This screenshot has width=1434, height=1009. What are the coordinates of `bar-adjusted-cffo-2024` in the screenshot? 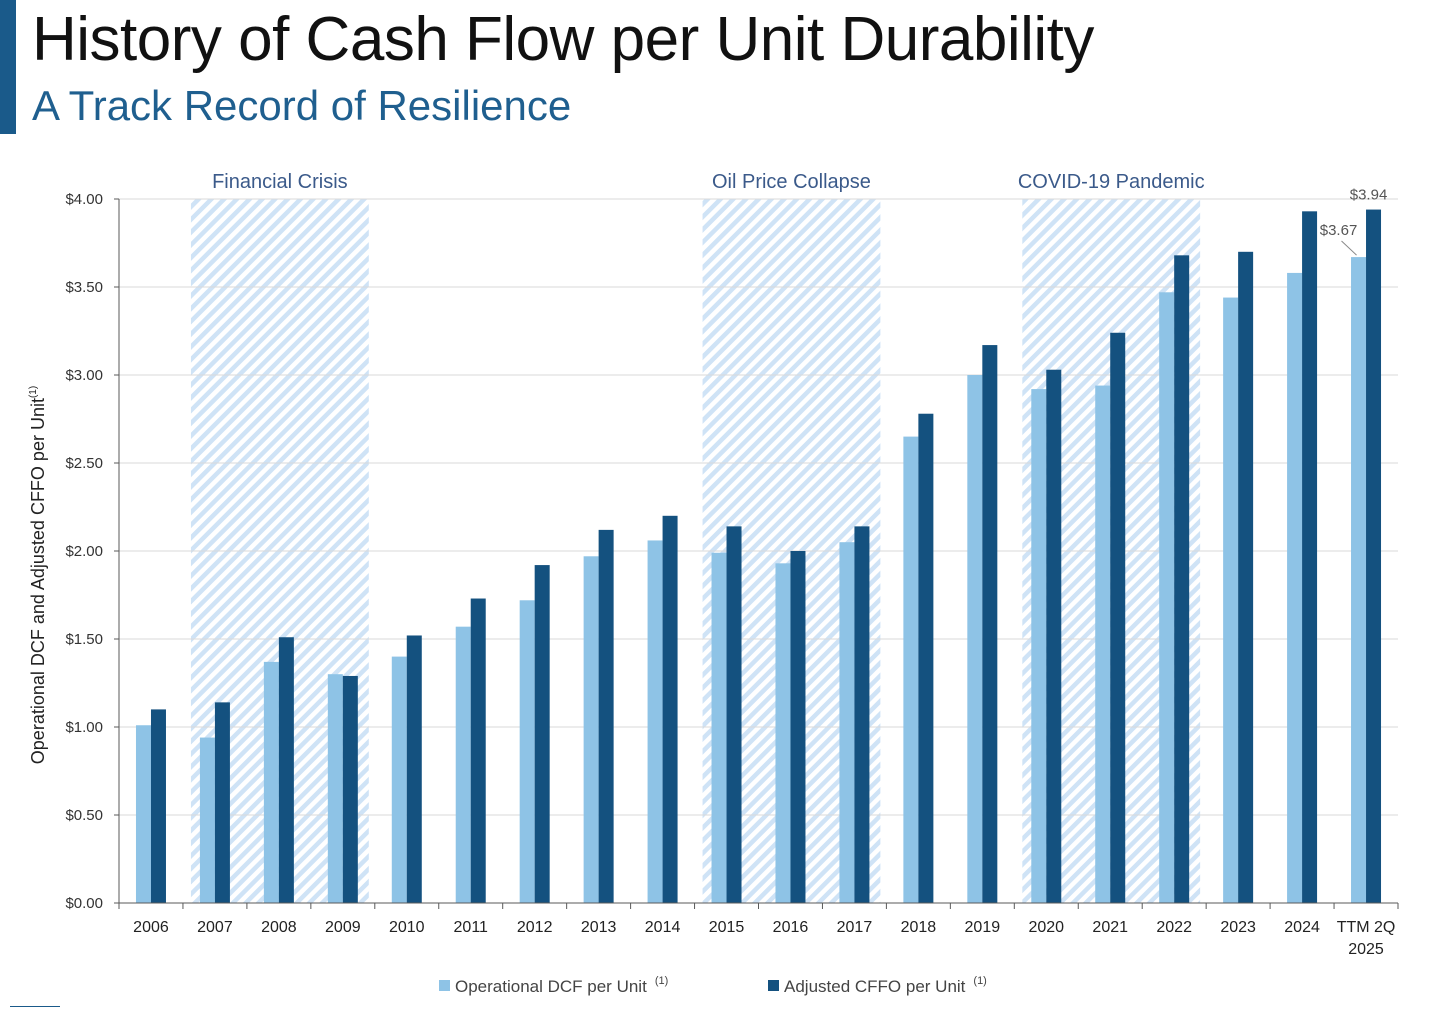 It's located at (1310, 557).